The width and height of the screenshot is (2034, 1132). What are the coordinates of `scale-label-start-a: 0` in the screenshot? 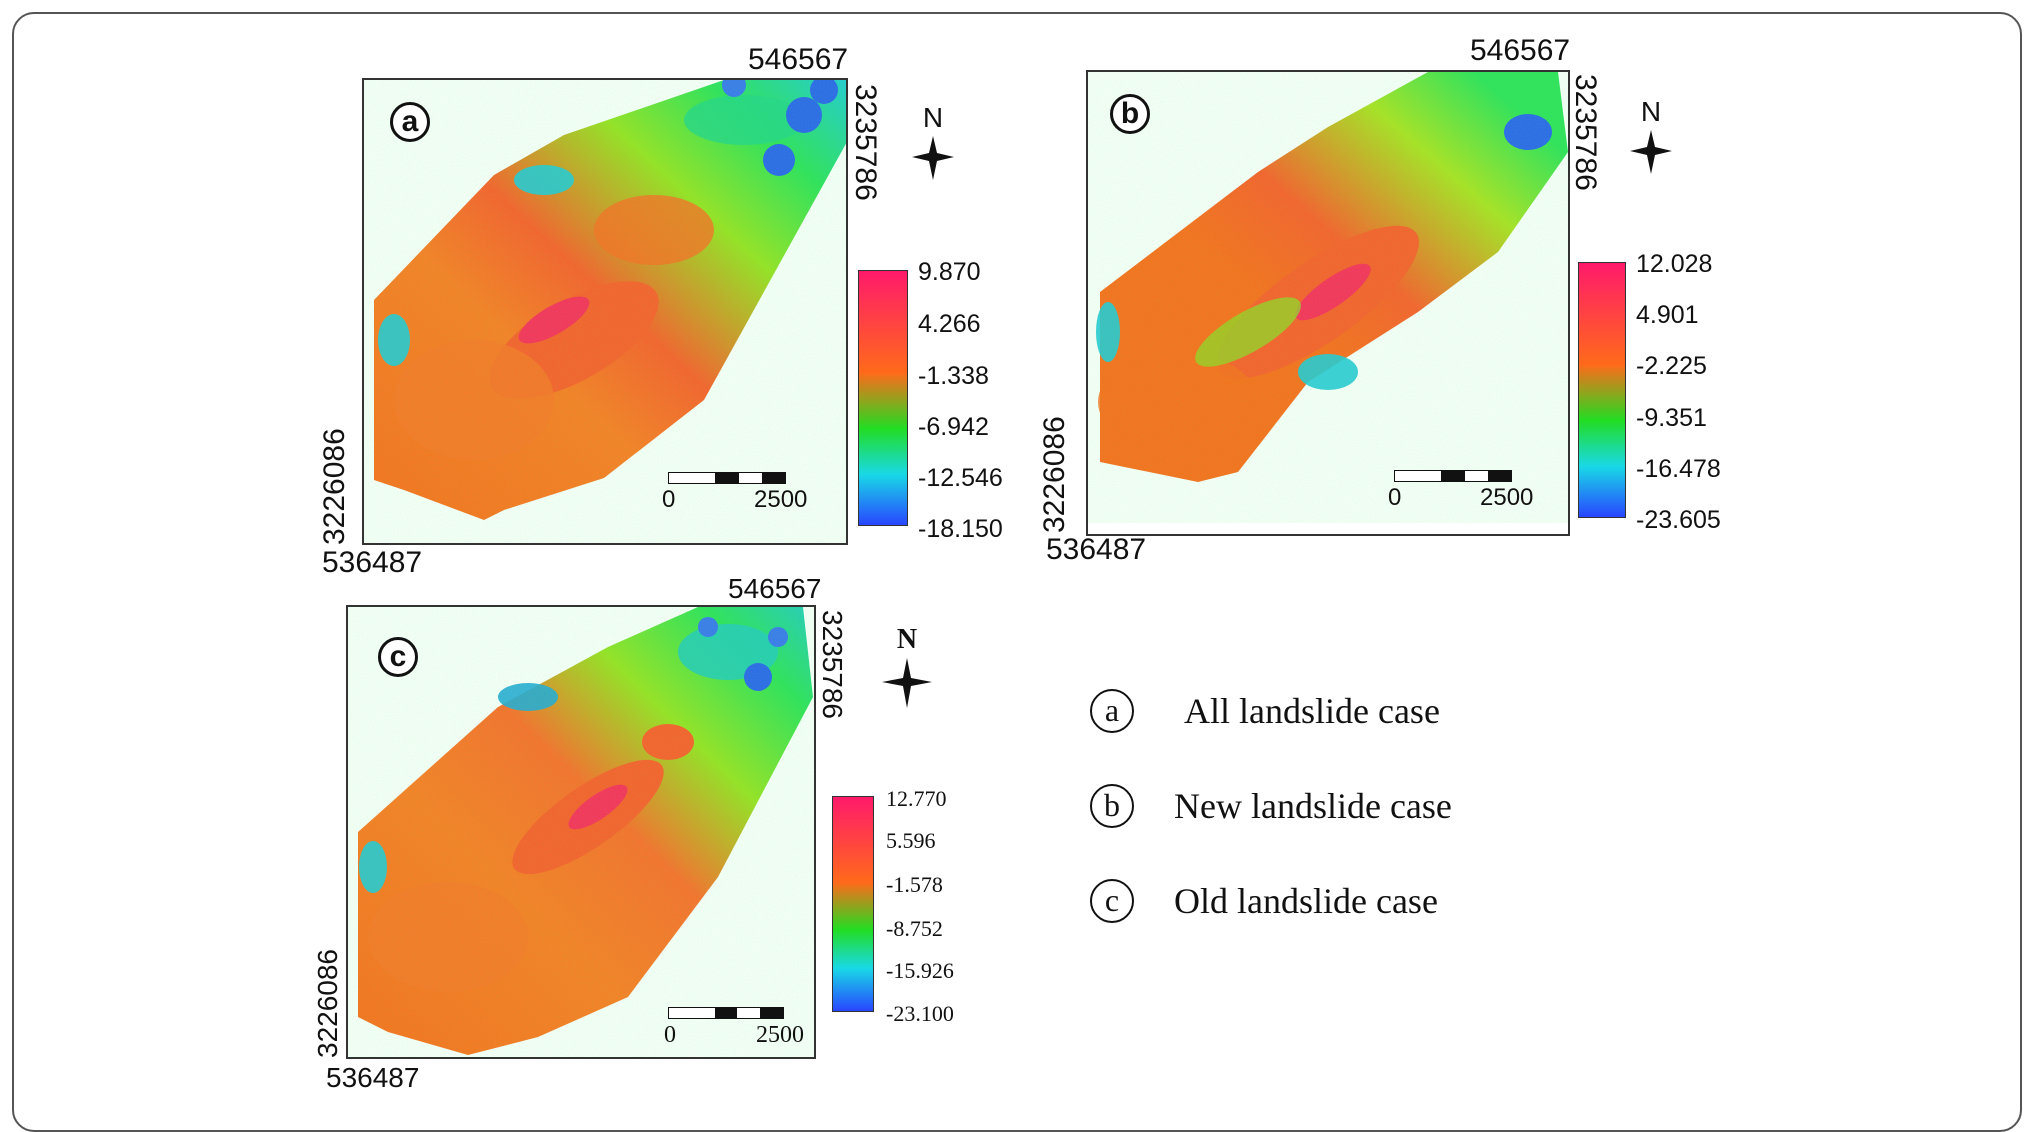 It's located at (669, 499).